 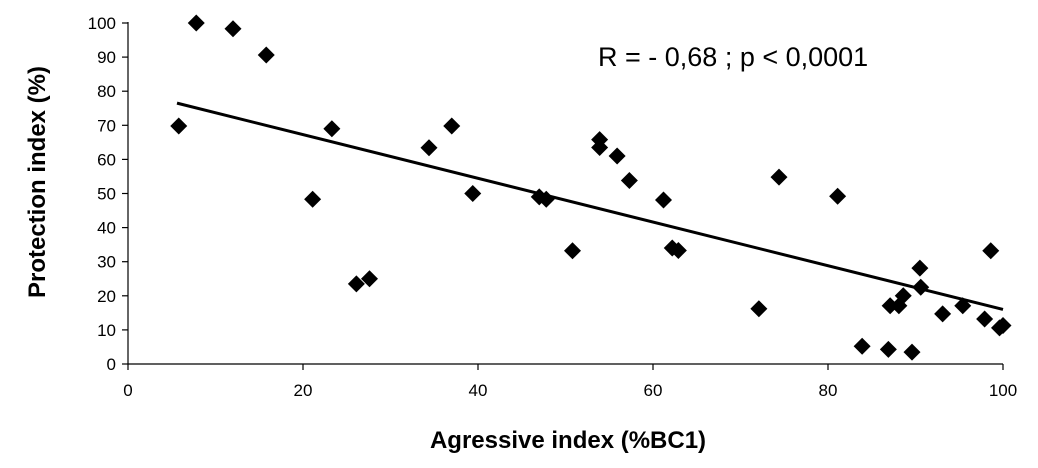 What do you see at coordinates (733, 57) in the screenshot?
I see `correlation-annotation: R = - 0,68 ; p < 0,0001` at bounding box center [733, 57].